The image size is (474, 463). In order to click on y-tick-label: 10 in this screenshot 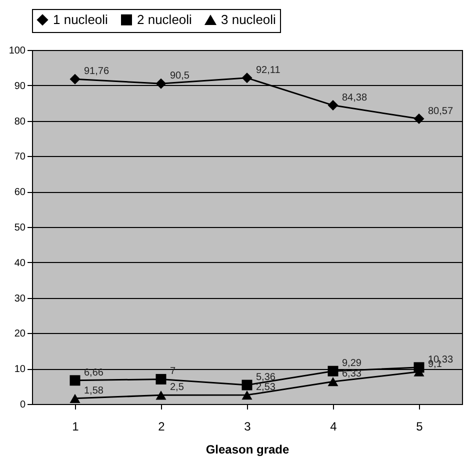, I will do `click(20, 370)`.